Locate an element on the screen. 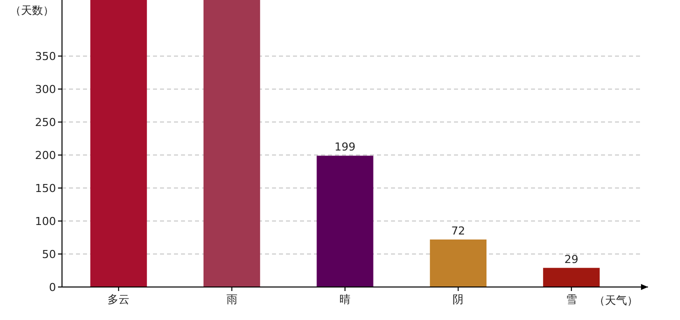 The image size is (680, 320). y-tick-label: 100 is located at coordinates (45, 221).